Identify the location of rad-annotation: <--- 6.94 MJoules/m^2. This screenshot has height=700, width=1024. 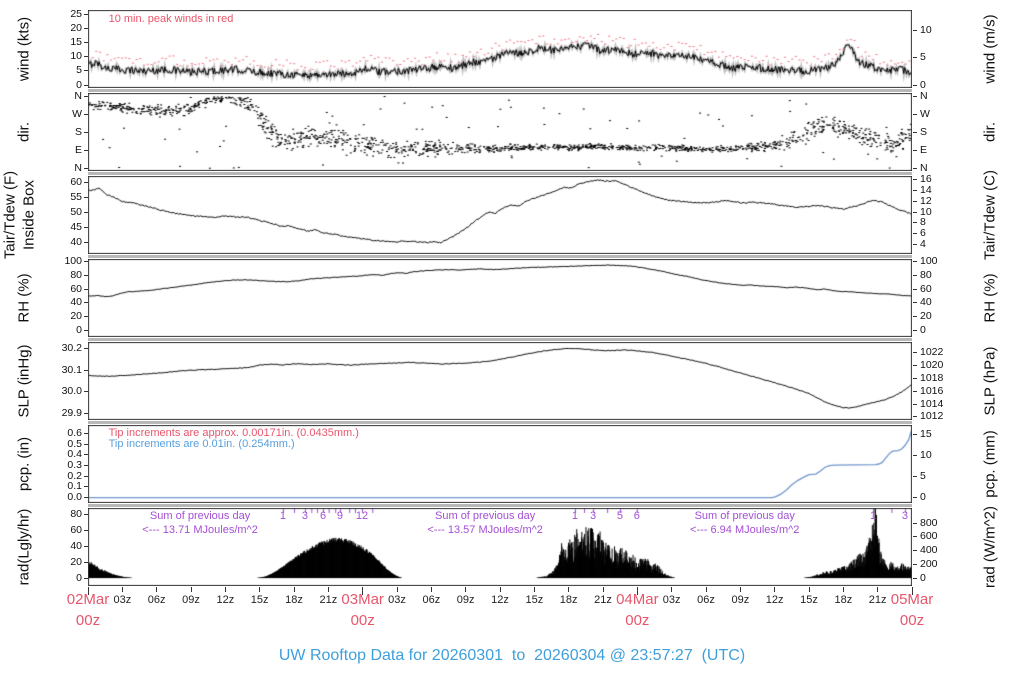
(745, 529).